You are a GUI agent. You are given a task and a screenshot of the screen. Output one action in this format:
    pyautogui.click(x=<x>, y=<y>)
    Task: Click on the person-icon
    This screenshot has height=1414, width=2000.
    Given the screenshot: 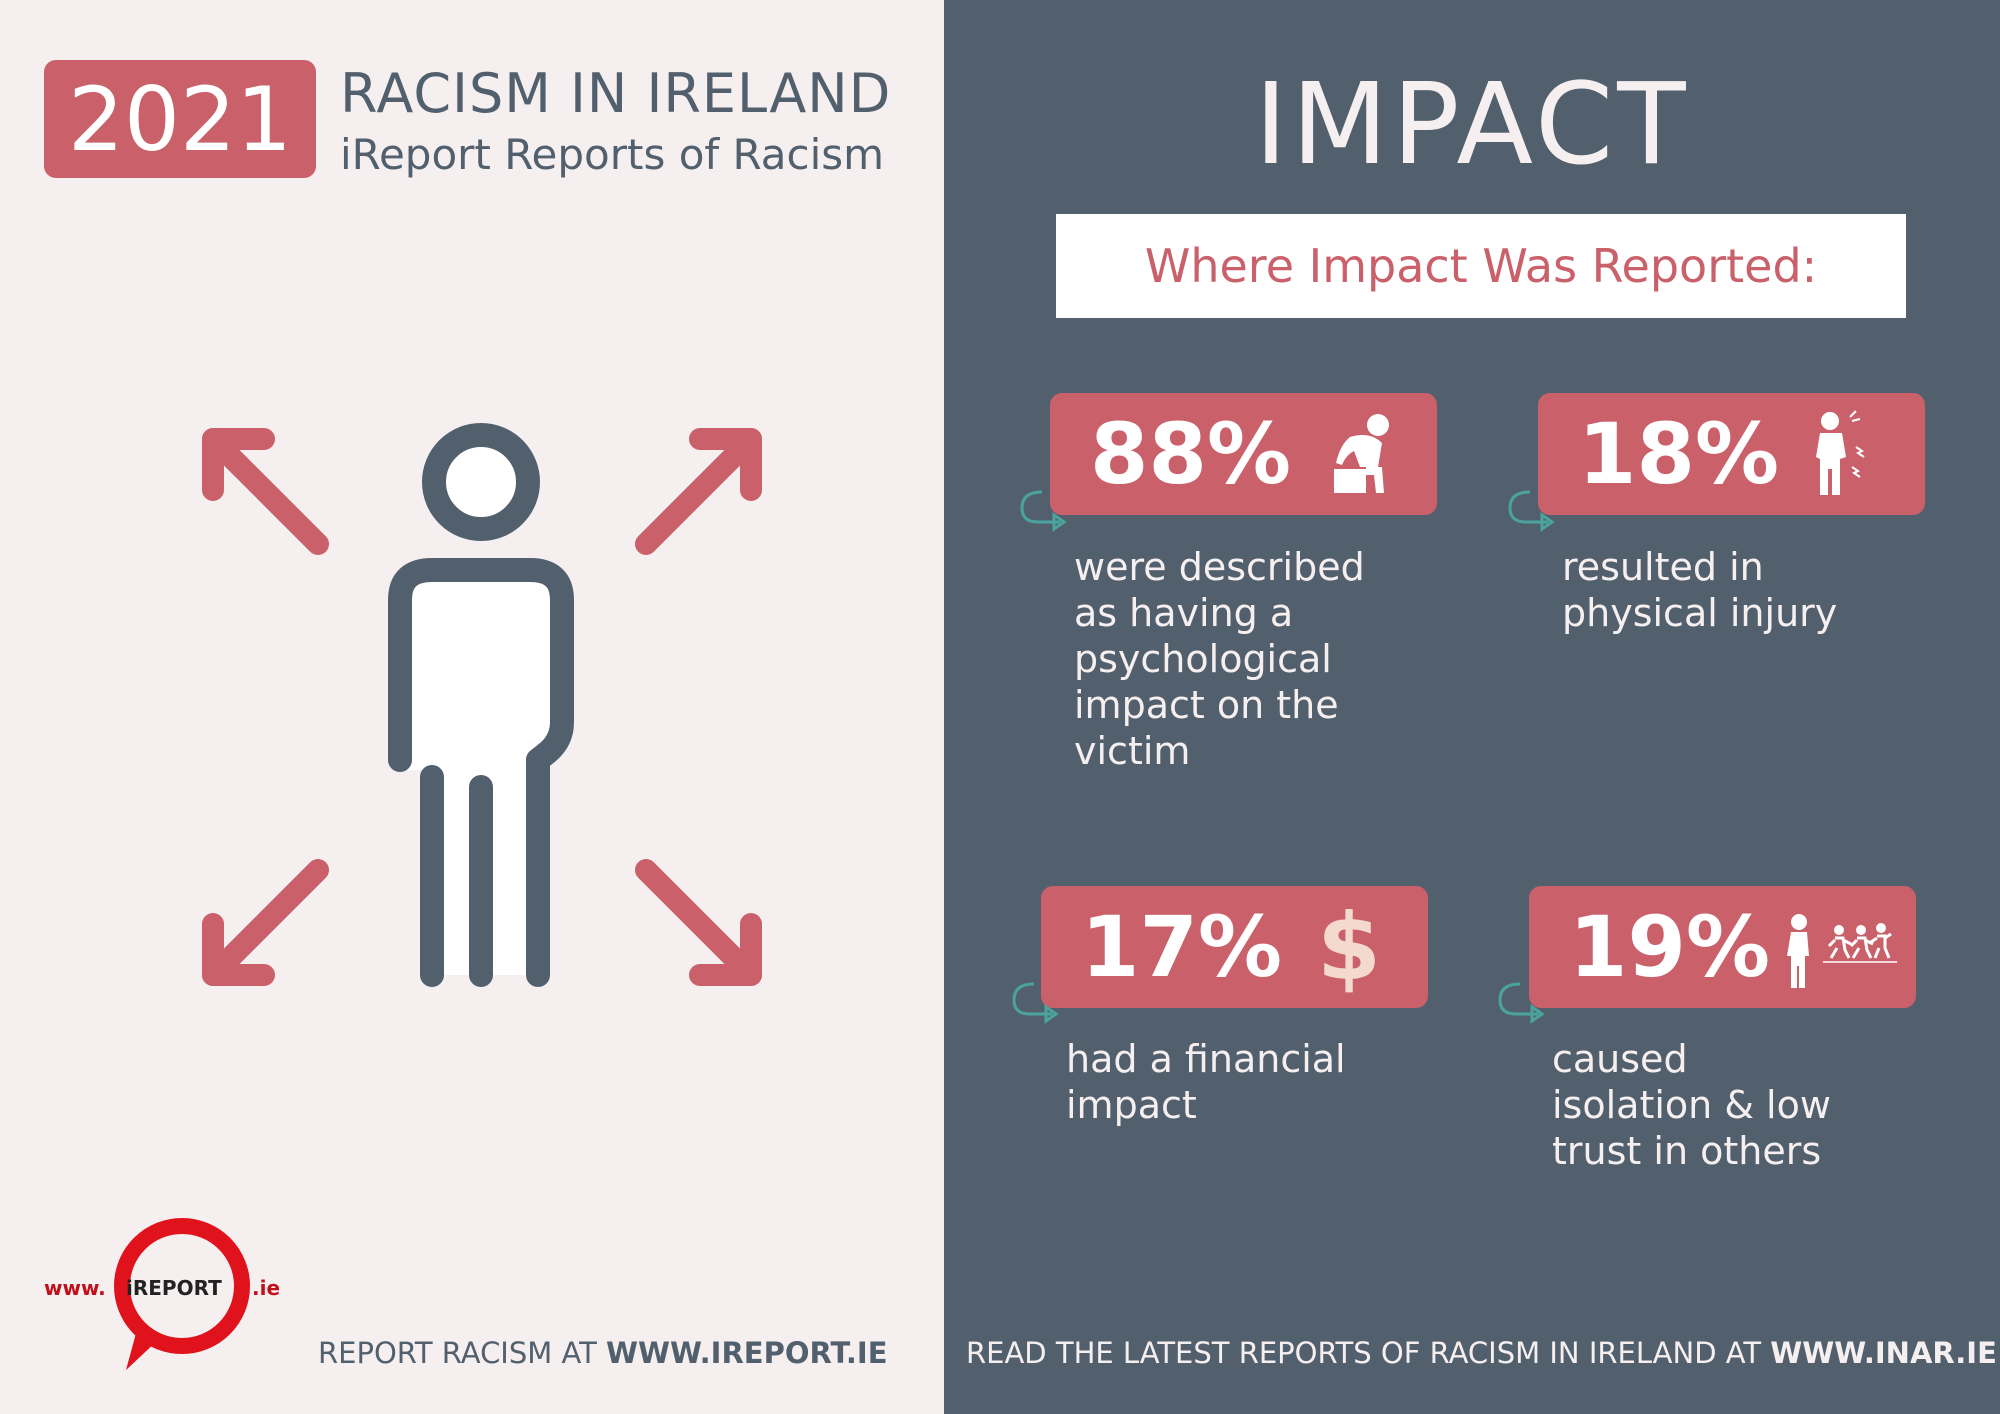 What is the action you would take?
    pyautogui.click(x=481, y=705)
    